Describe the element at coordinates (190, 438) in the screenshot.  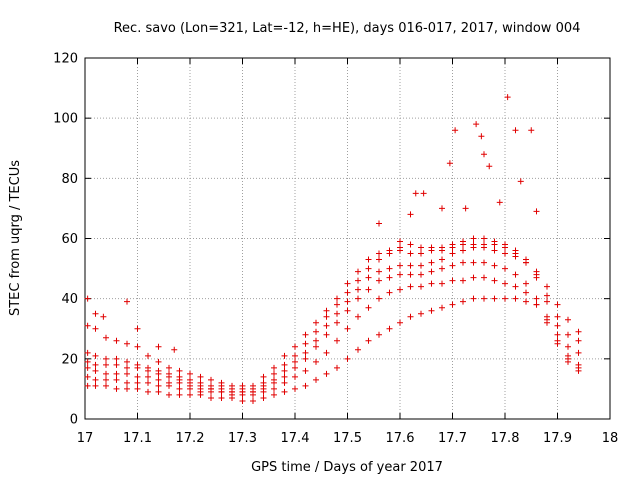
I see `x-tick-label: 17.2` at that location.